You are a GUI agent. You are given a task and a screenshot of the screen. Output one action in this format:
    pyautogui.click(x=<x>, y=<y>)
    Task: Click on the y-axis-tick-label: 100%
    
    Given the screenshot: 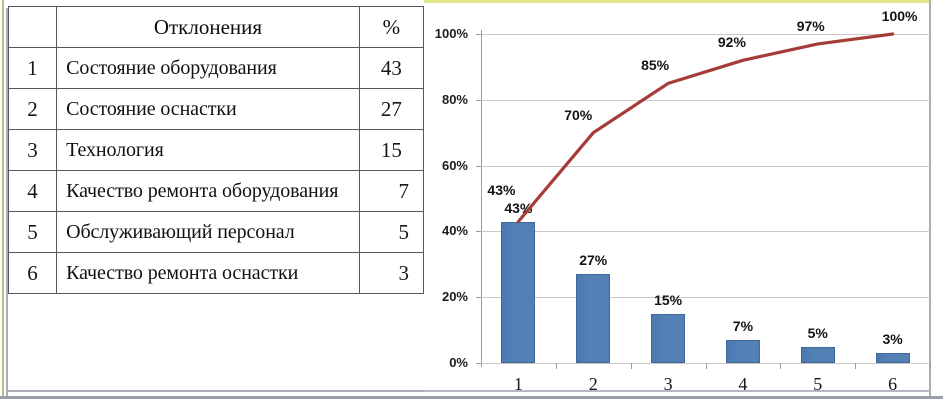 What is the action you would take?
    pyautogui.click(x=451, y=33)
    